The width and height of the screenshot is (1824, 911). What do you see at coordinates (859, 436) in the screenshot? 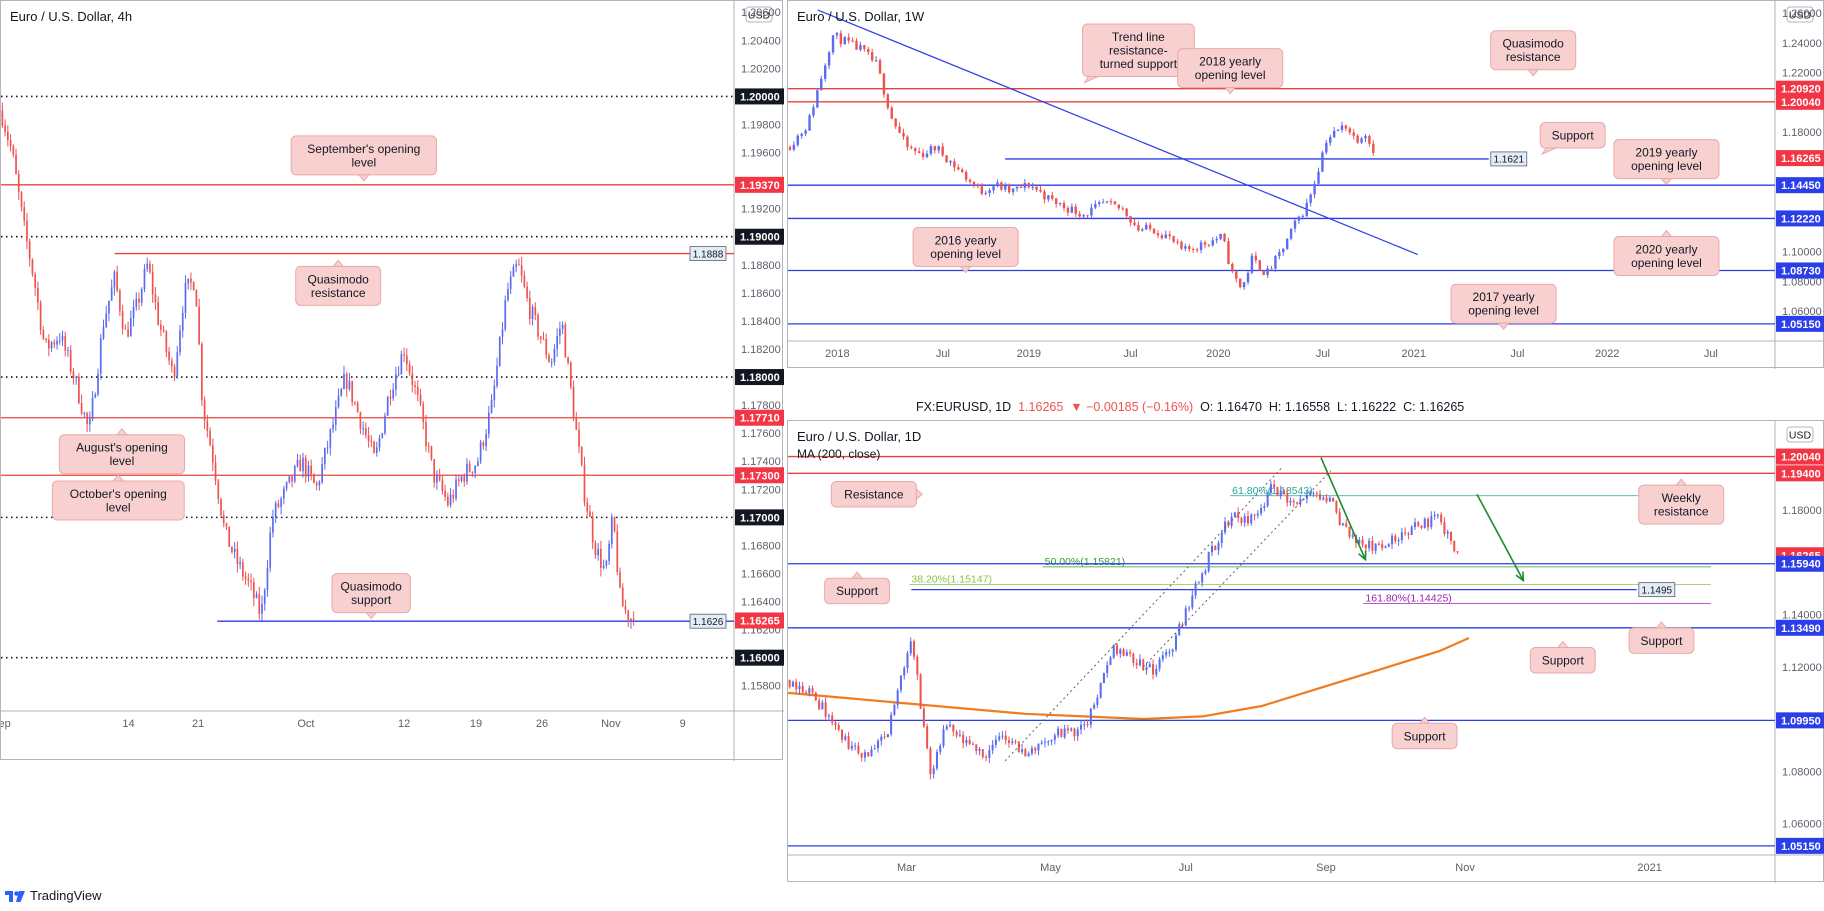
I see `chart-1d-title: Euro / U.S. Dollar, 1D` at bounding box center [859, 436].